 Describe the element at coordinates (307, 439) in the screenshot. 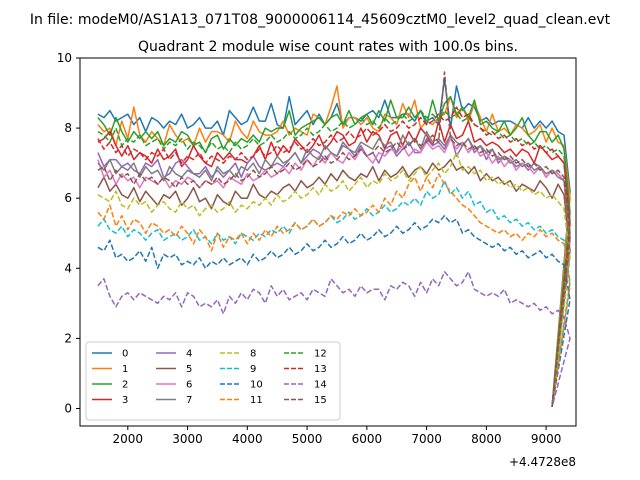

I see `x-tick-label: 5000` at that location.